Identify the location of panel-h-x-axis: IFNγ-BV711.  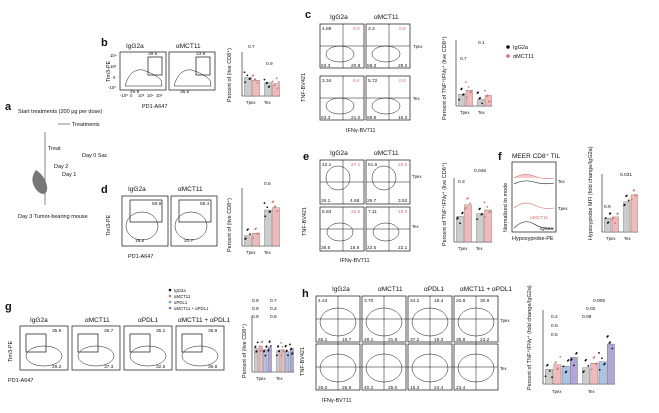
(337, 401).